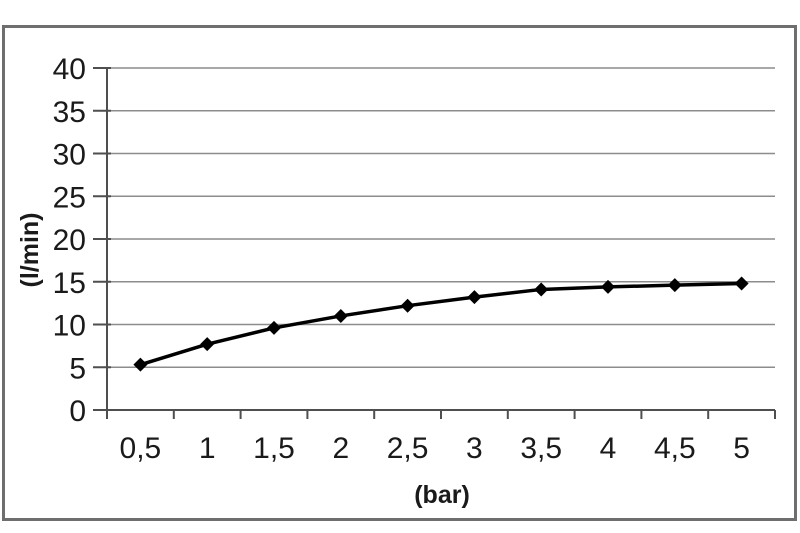  I want to click on y-tick-label: 15, so click(69, 283).